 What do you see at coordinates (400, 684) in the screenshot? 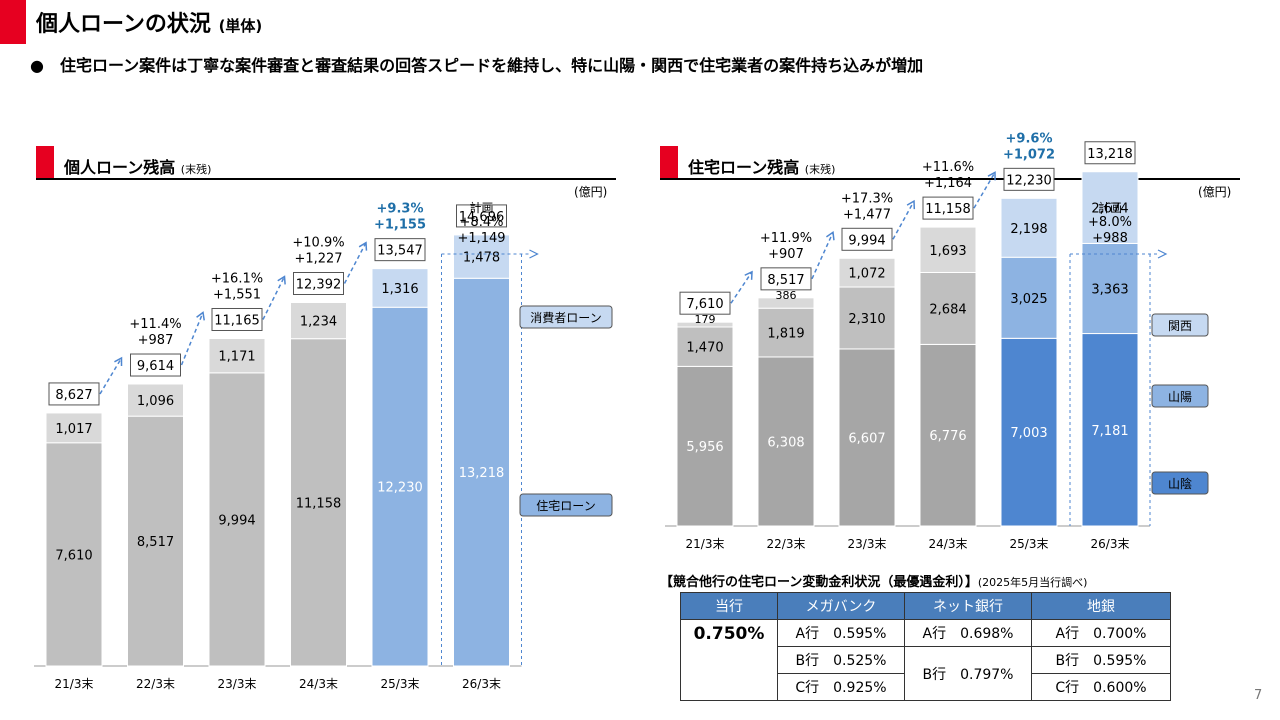
I see `category-label: 25/3末` at bounding box center [400, 684].